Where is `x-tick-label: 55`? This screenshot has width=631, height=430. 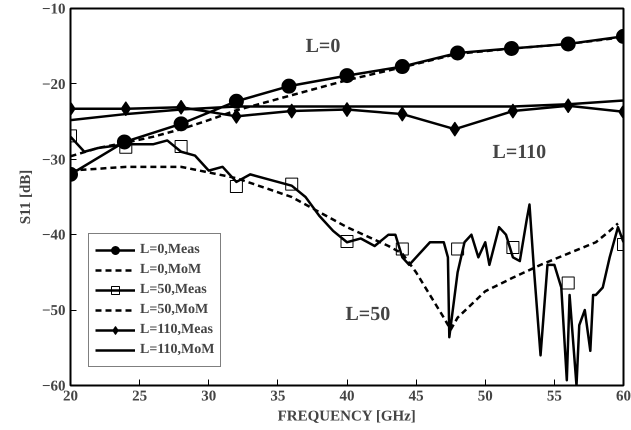 x-tick-label: 55 is located at coordinates (554, 396).